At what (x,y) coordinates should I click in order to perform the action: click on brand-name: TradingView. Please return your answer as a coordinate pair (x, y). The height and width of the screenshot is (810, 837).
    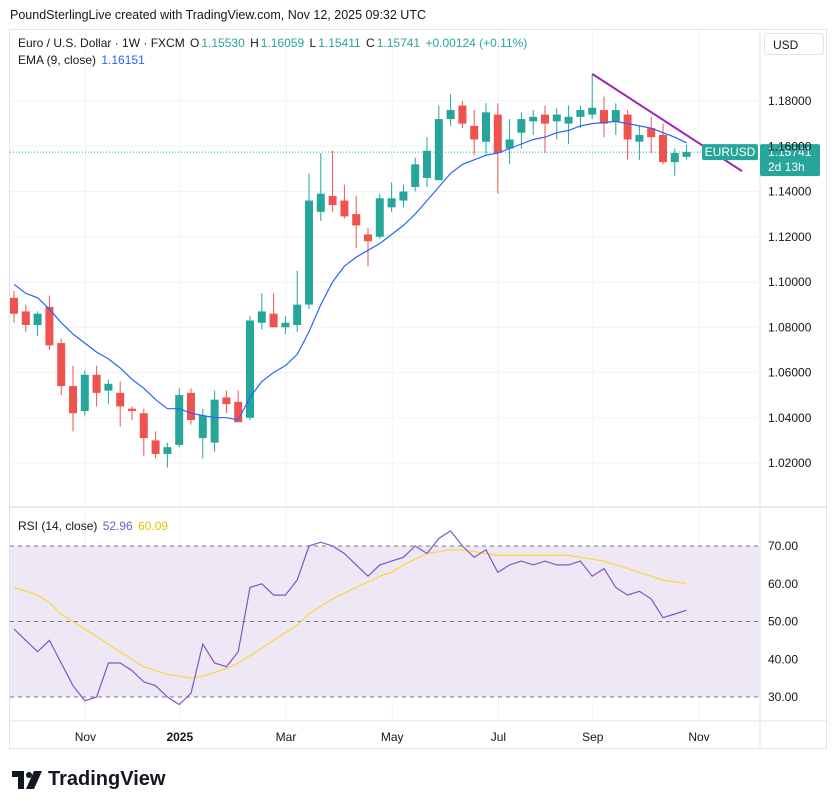
    Looking at the image, I should click on (107, 779).